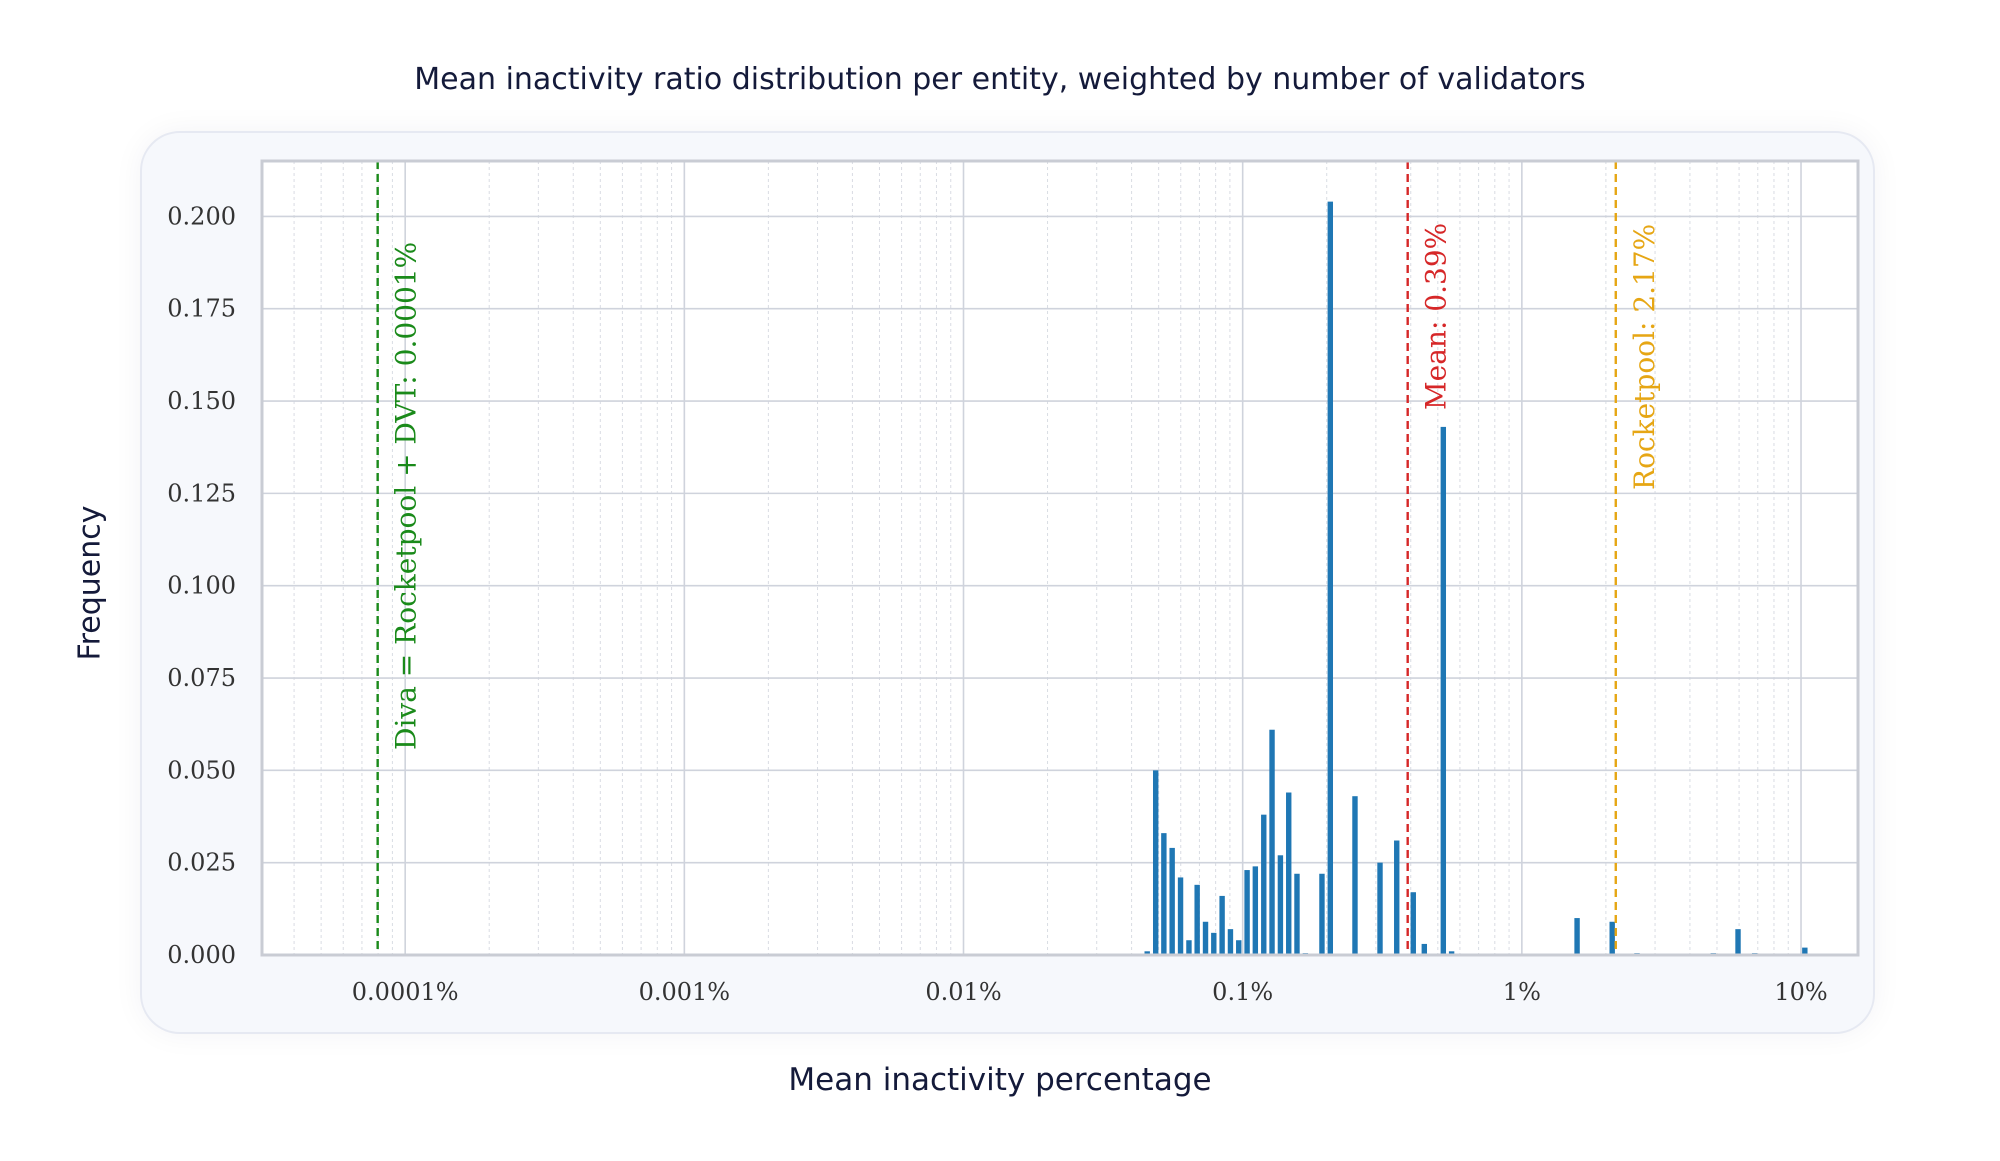  Describe the element at coordinates (1000, 1080) in the screenshot. I see `x-axis-label: Mean inactivity percentage` at that location.